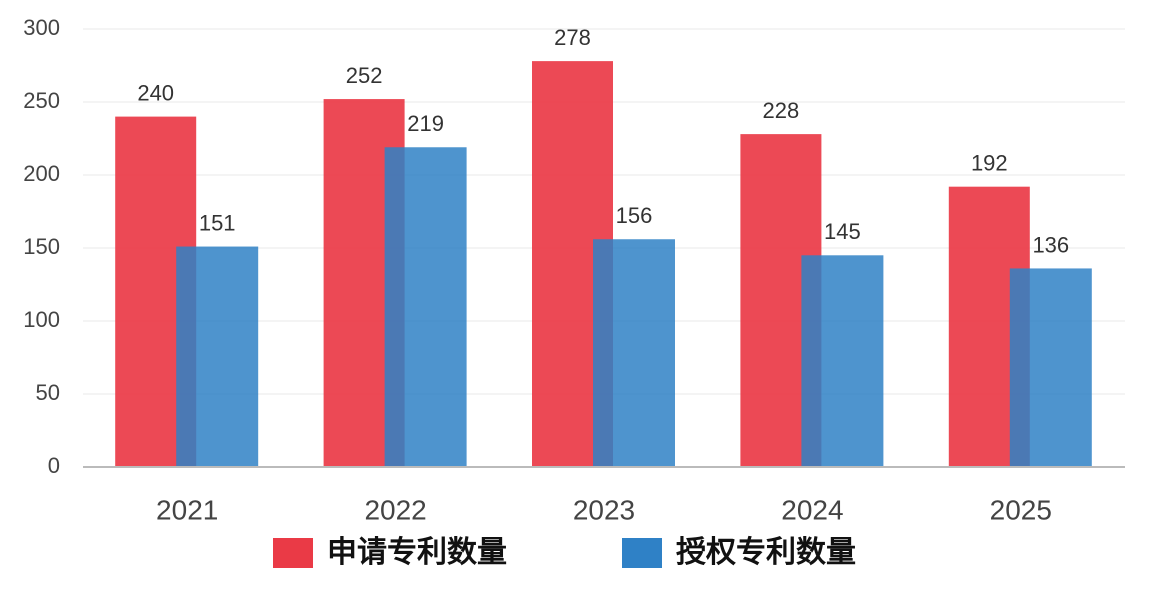 The height and width of the screenshot is (603, 1157). I want to click on x-tick-label: 2023, so click(604, 509).